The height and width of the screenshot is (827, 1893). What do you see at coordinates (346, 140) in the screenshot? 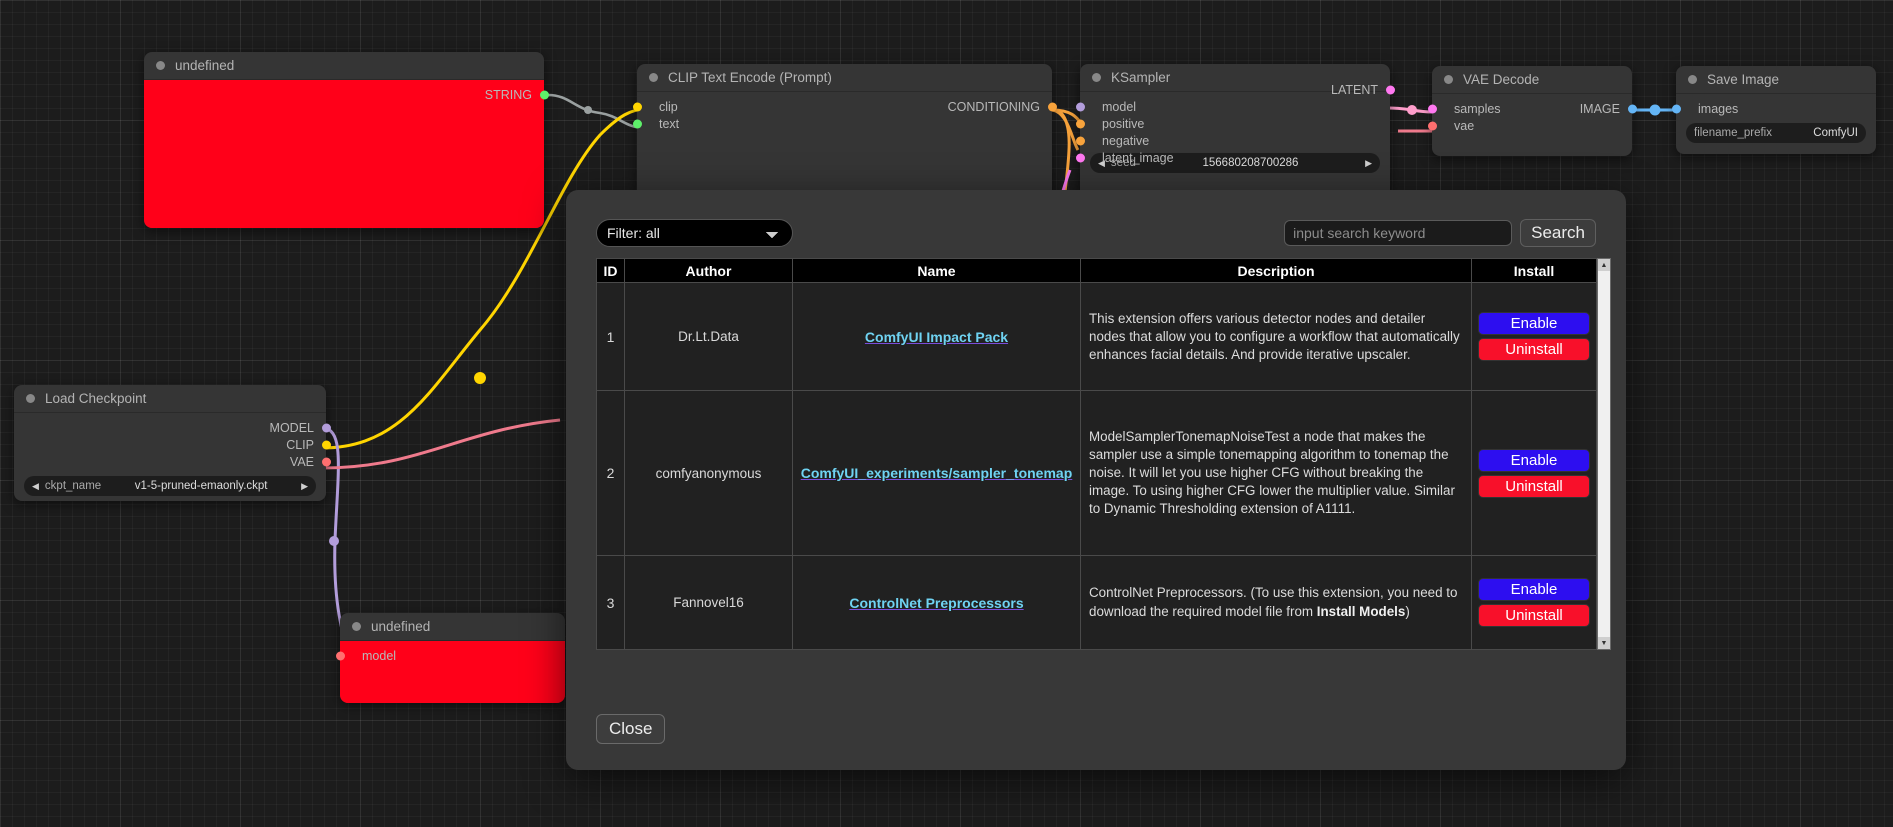
I see `node-undefined-string: undefined STRING` at bounding box center [346, 140].